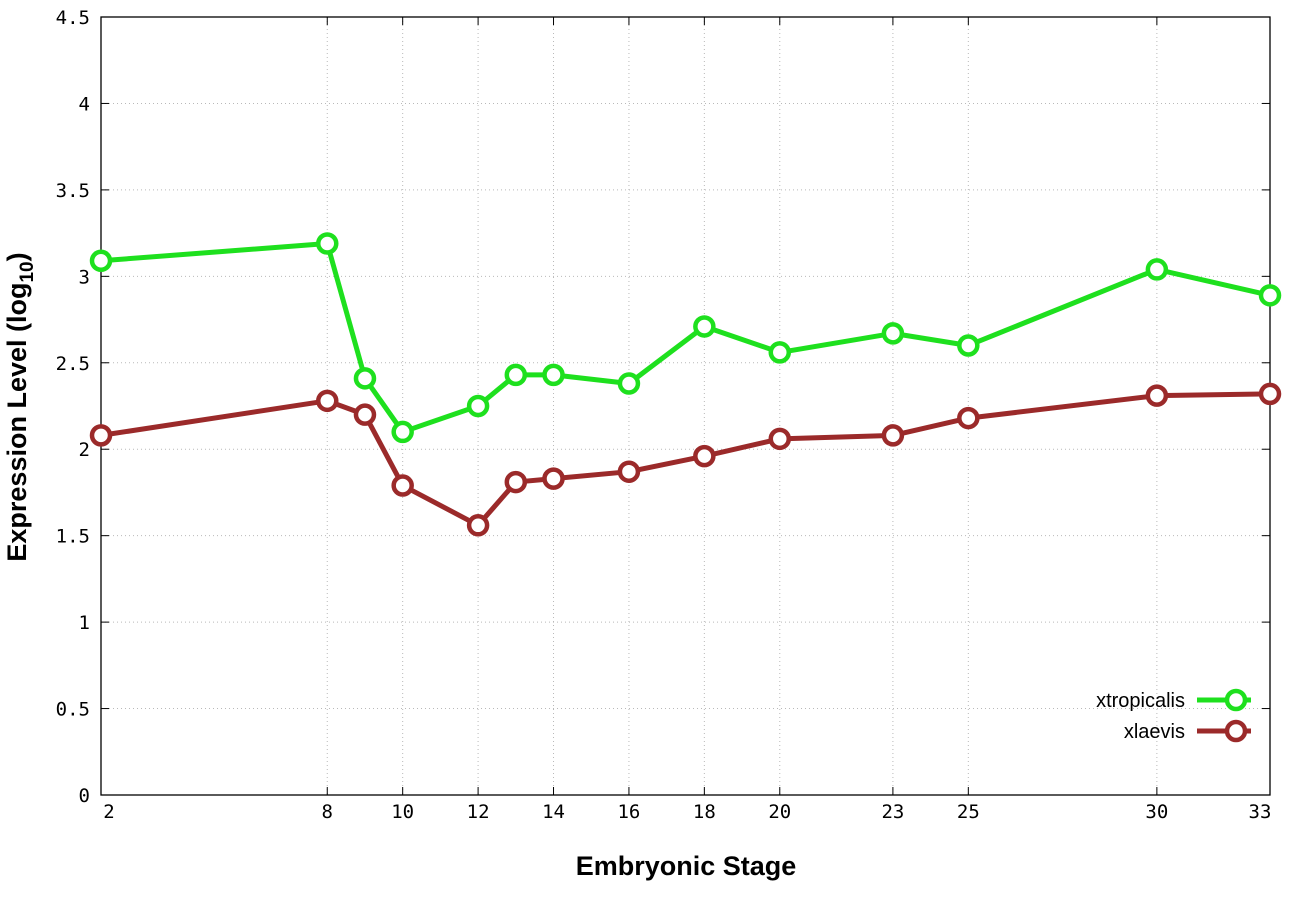 Image resolution: width=1296 pixels, height=907 pixels. Describe the element at coordinates (478, 812) in the screenshot. I see `x-tick-label: 12` at that location.